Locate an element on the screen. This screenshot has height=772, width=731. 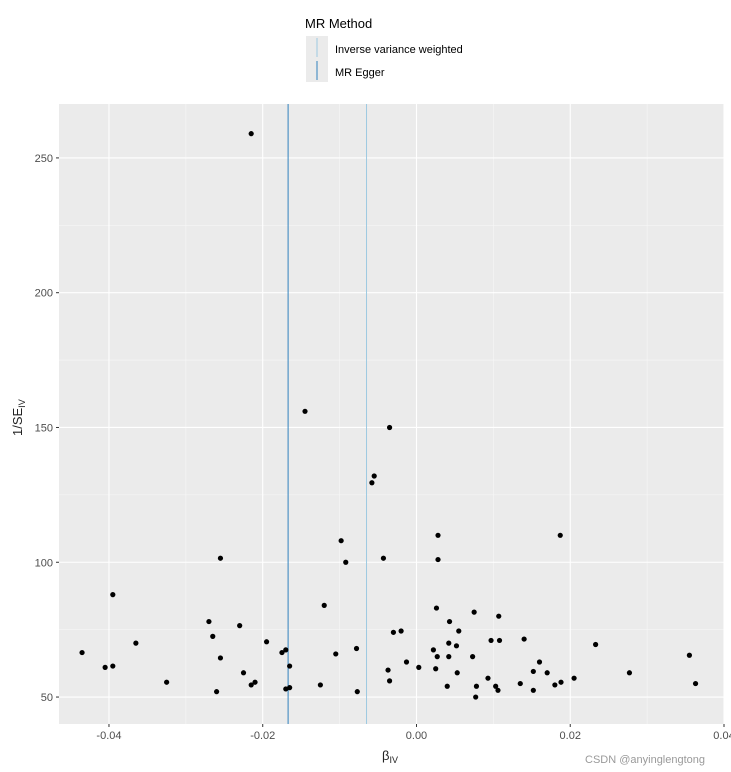
method-lines is located at coordinates (327, 414).